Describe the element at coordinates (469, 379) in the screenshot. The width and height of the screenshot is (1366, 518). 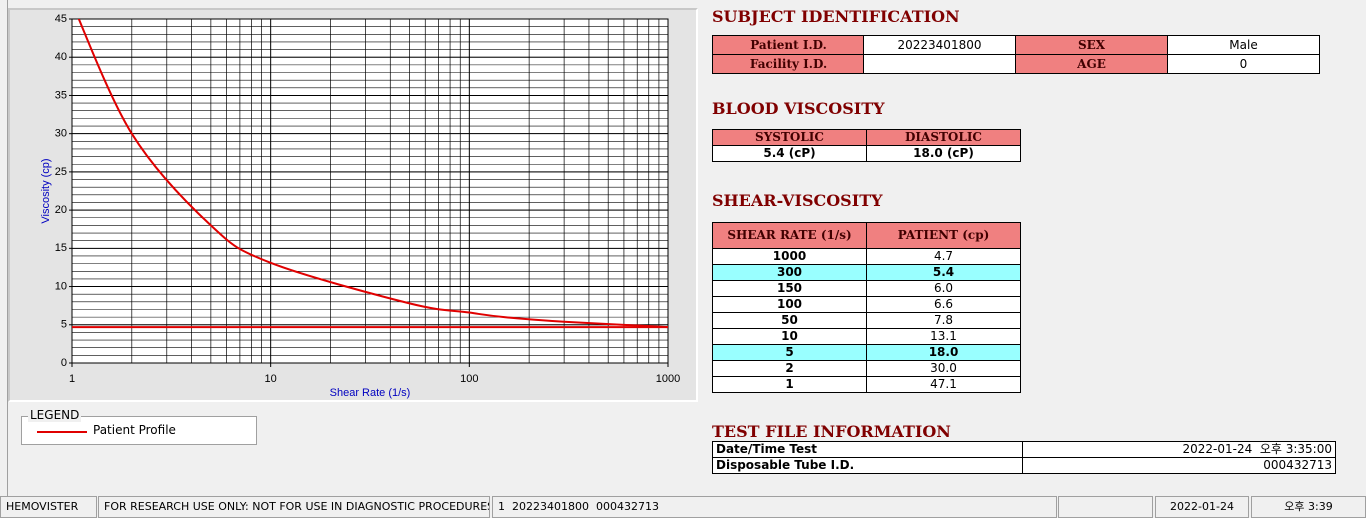
I see `x-tick-label: 100` at that location.